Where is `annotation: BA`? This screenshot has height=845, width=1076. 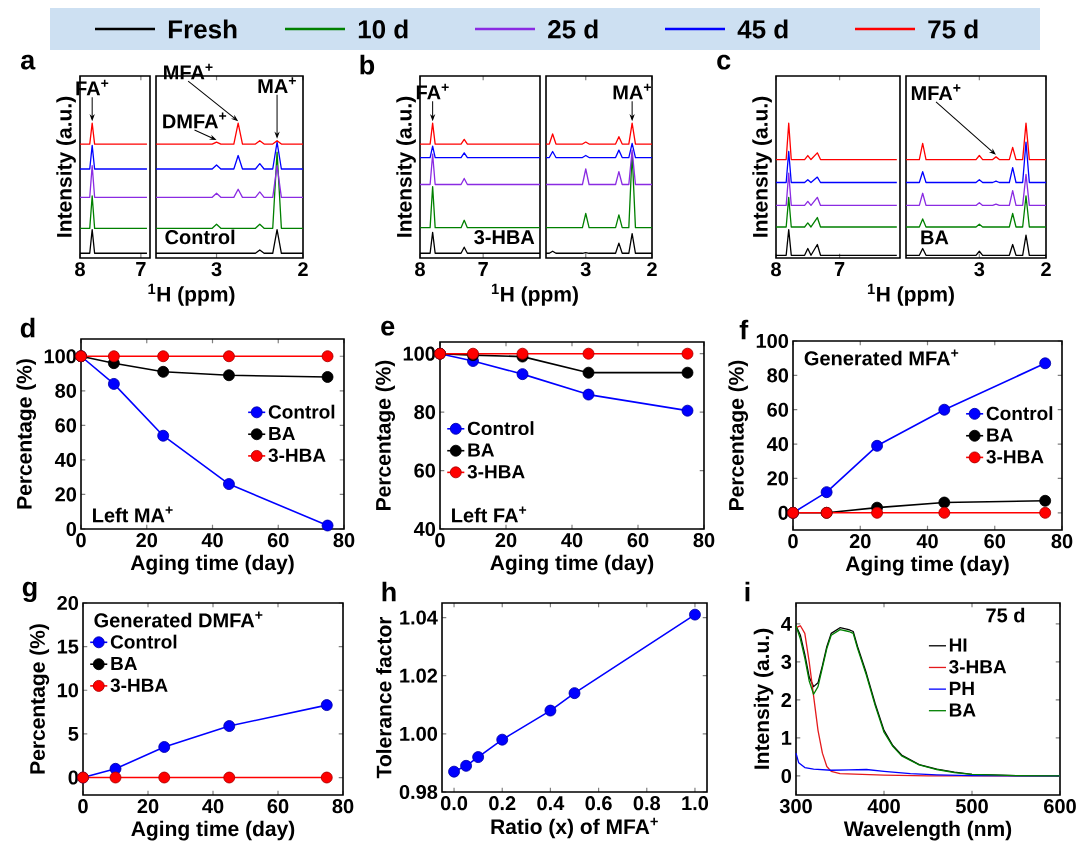
annotation: BA is located at coordinates (935, 237).